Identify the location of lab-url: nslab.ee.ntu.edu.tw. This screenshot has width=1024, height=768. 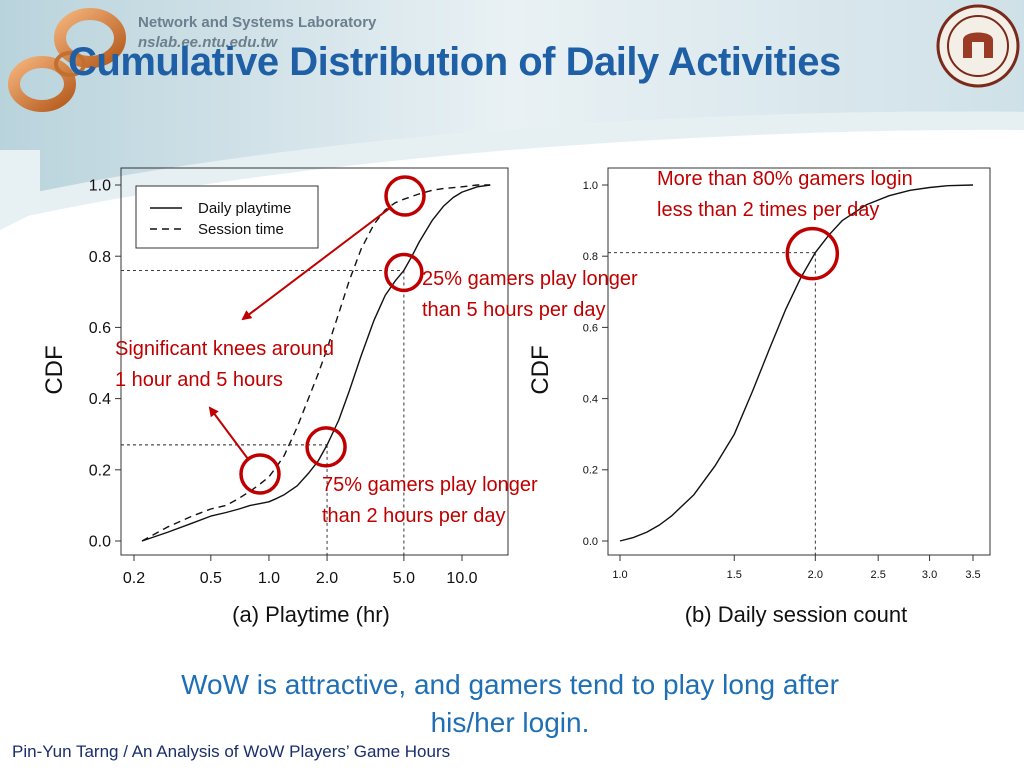
(208, 42).